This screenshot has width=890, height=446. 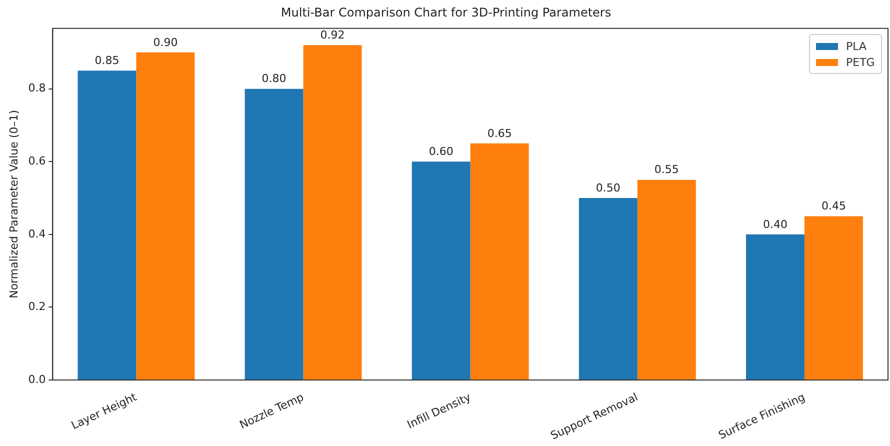 What do you see at coordinates (441, 151) in the screenshot?
I see `data-label: 0.60` at bounding box center [441, 151].